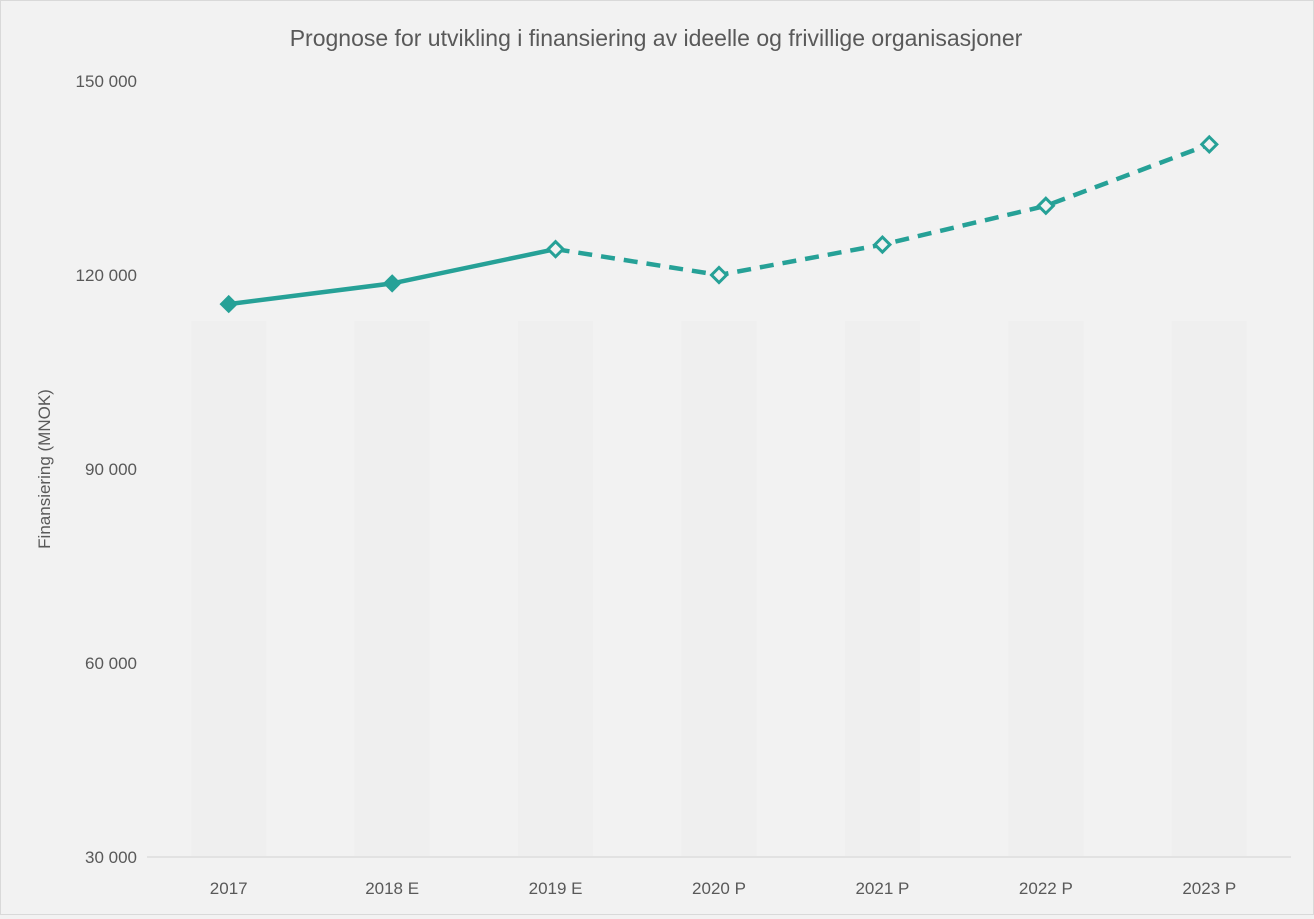 The image size is (1314, 919). Describe the element at coordinates (106, 275) in the screenshot. I see `y-tick-label: 120 000` at that location.